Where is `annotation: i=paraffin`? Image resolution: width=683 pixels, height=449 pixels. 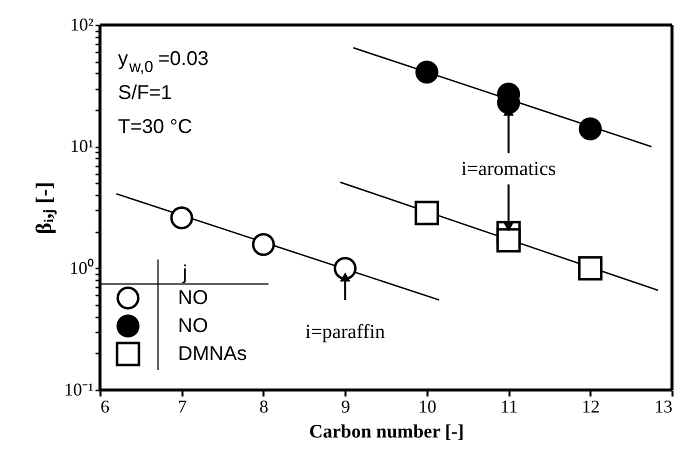
annotation: i=paraffin is located at coordinates (345, 331).